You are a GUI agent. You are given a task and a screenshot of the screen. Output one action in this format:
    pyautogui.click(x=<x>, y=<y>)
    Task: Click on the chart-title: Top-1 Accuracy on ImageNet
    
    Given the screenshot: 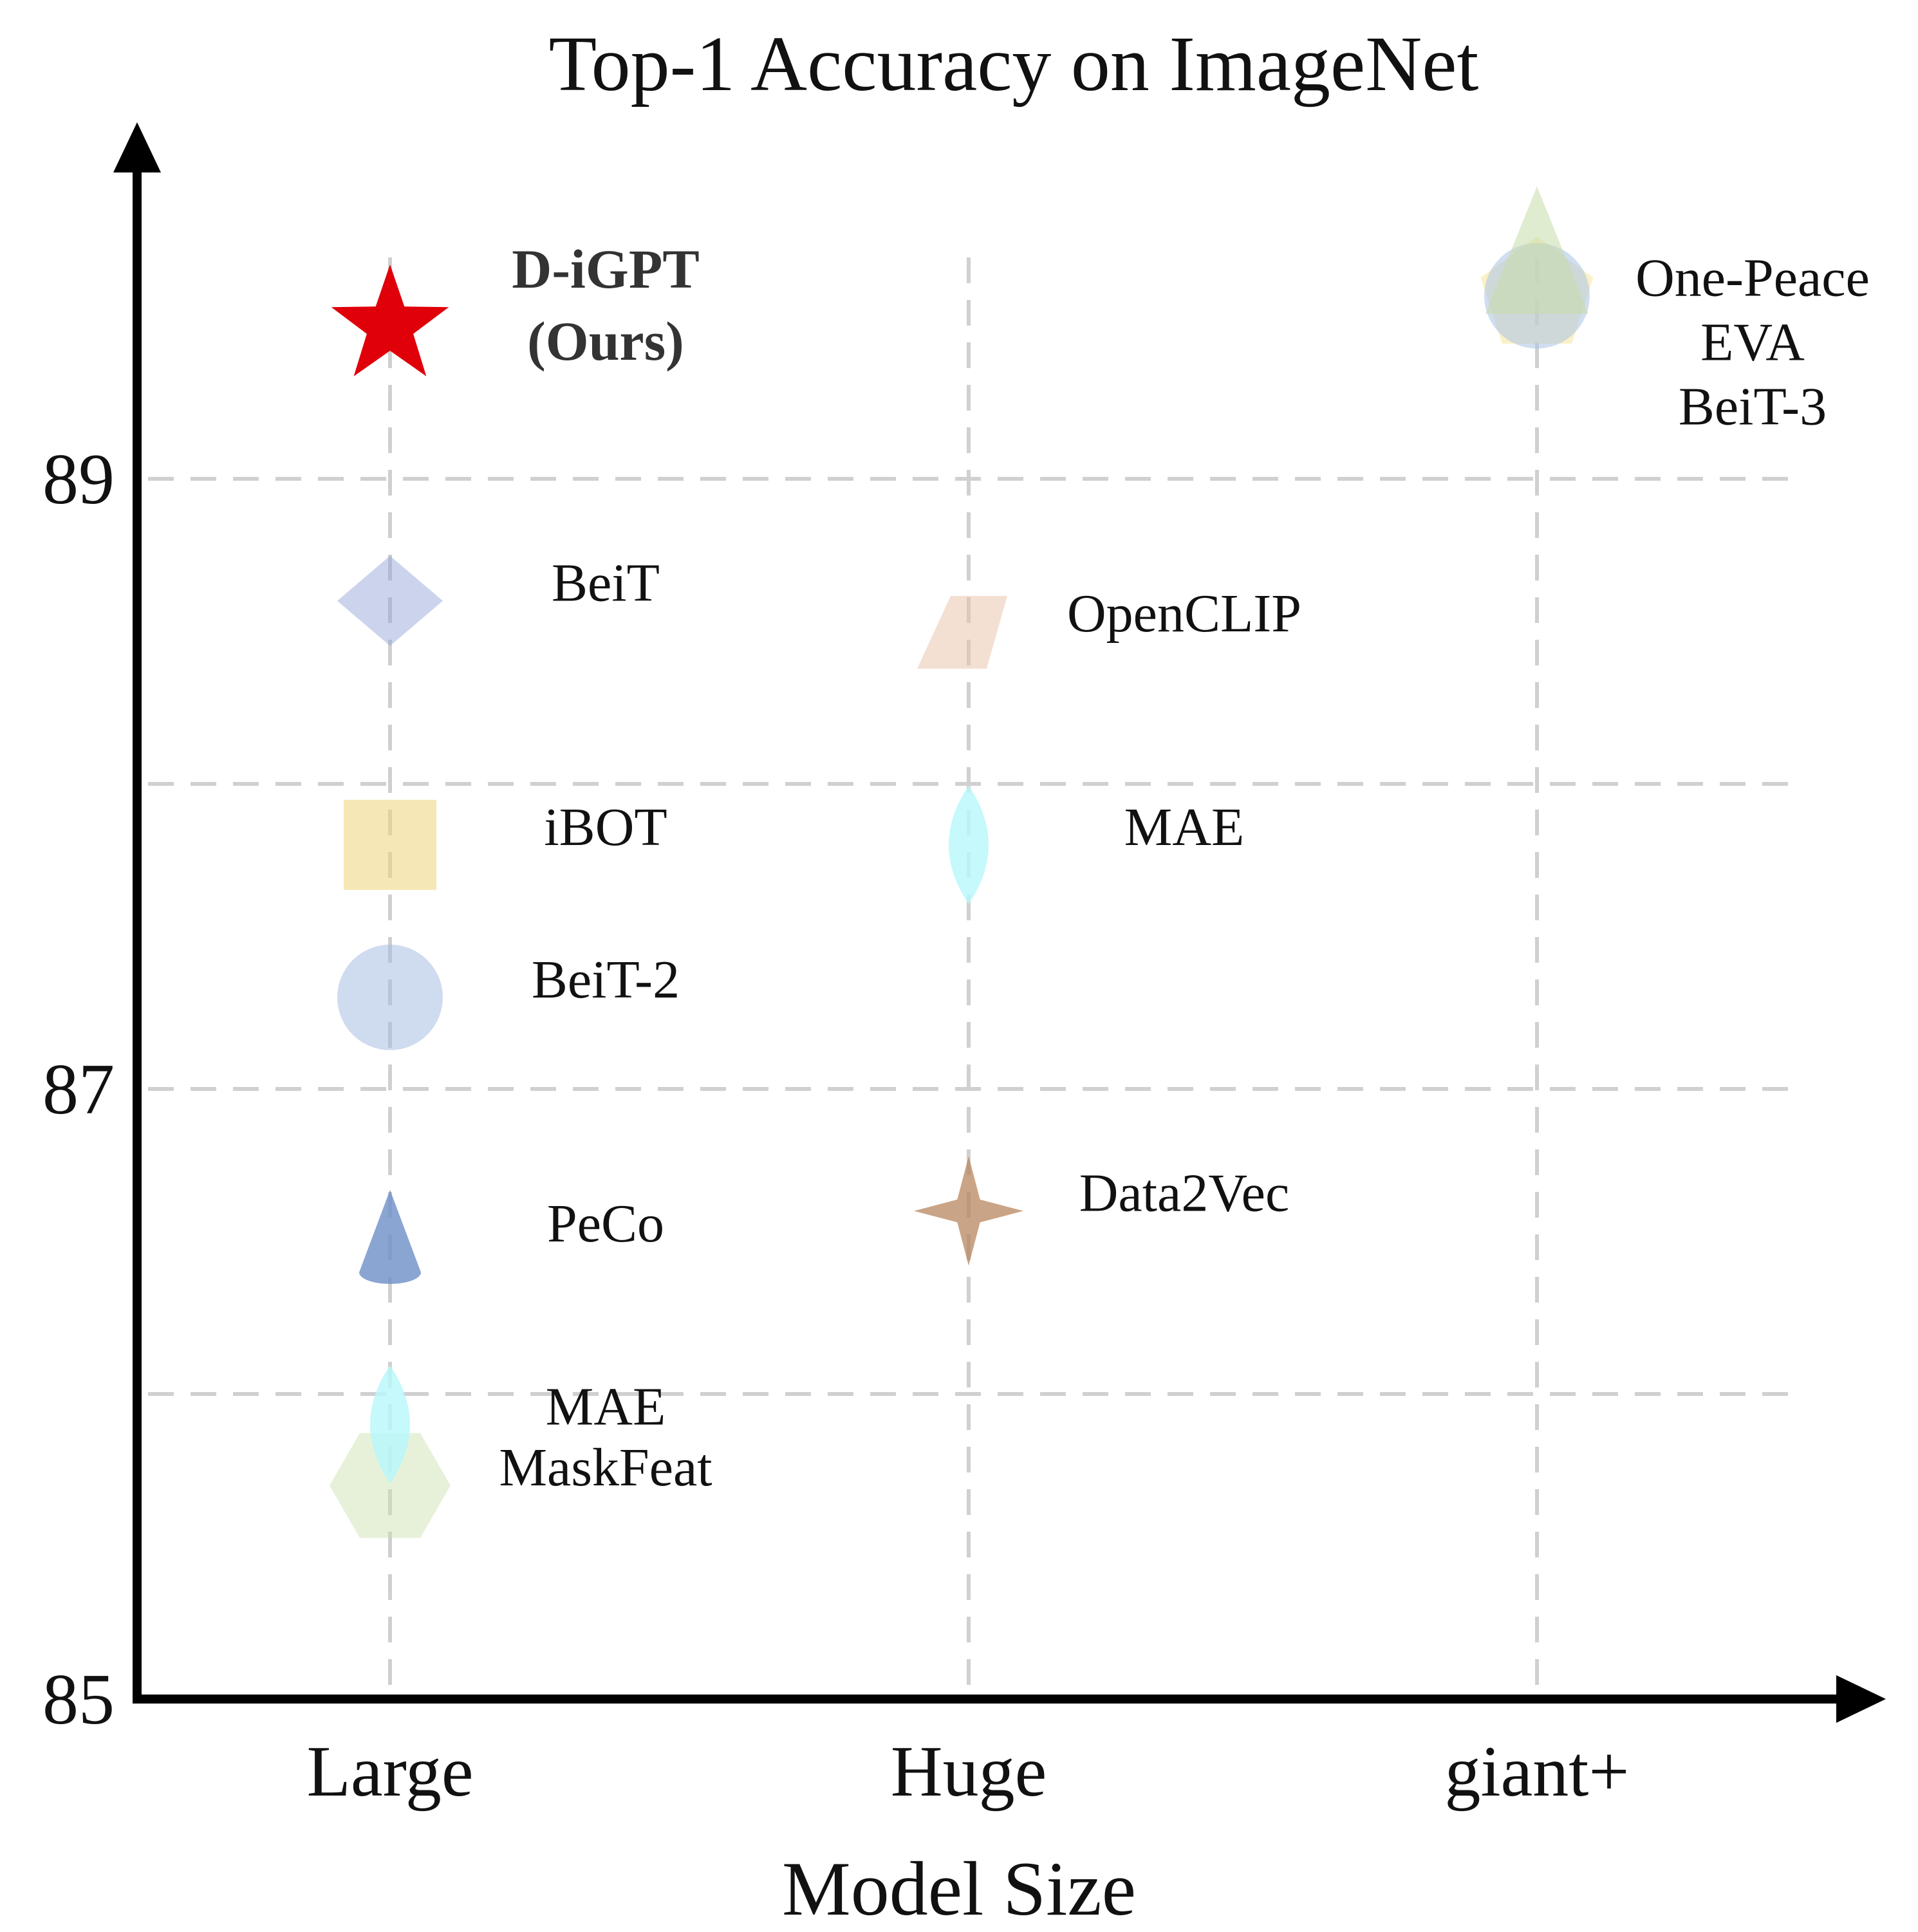 What is the action you would take?
    pyautogui.click(x=1014, y=64)
    